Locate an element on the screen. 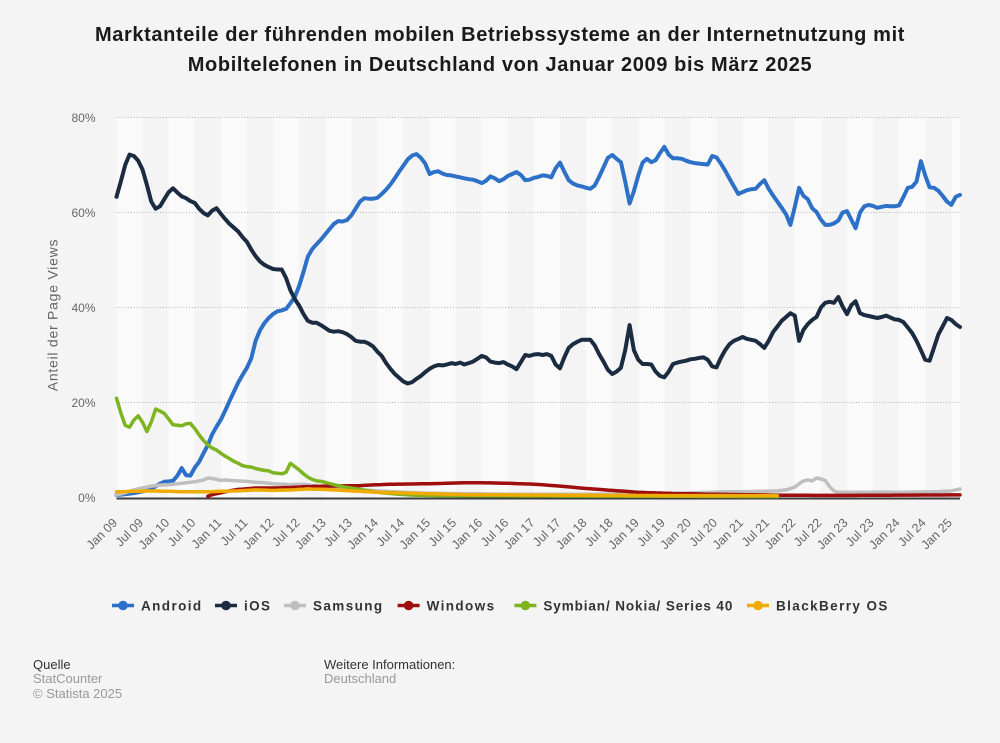 The width and height of the screenshot is (1000, 743). svg-text: 80% is located at coordinates (83, 118).